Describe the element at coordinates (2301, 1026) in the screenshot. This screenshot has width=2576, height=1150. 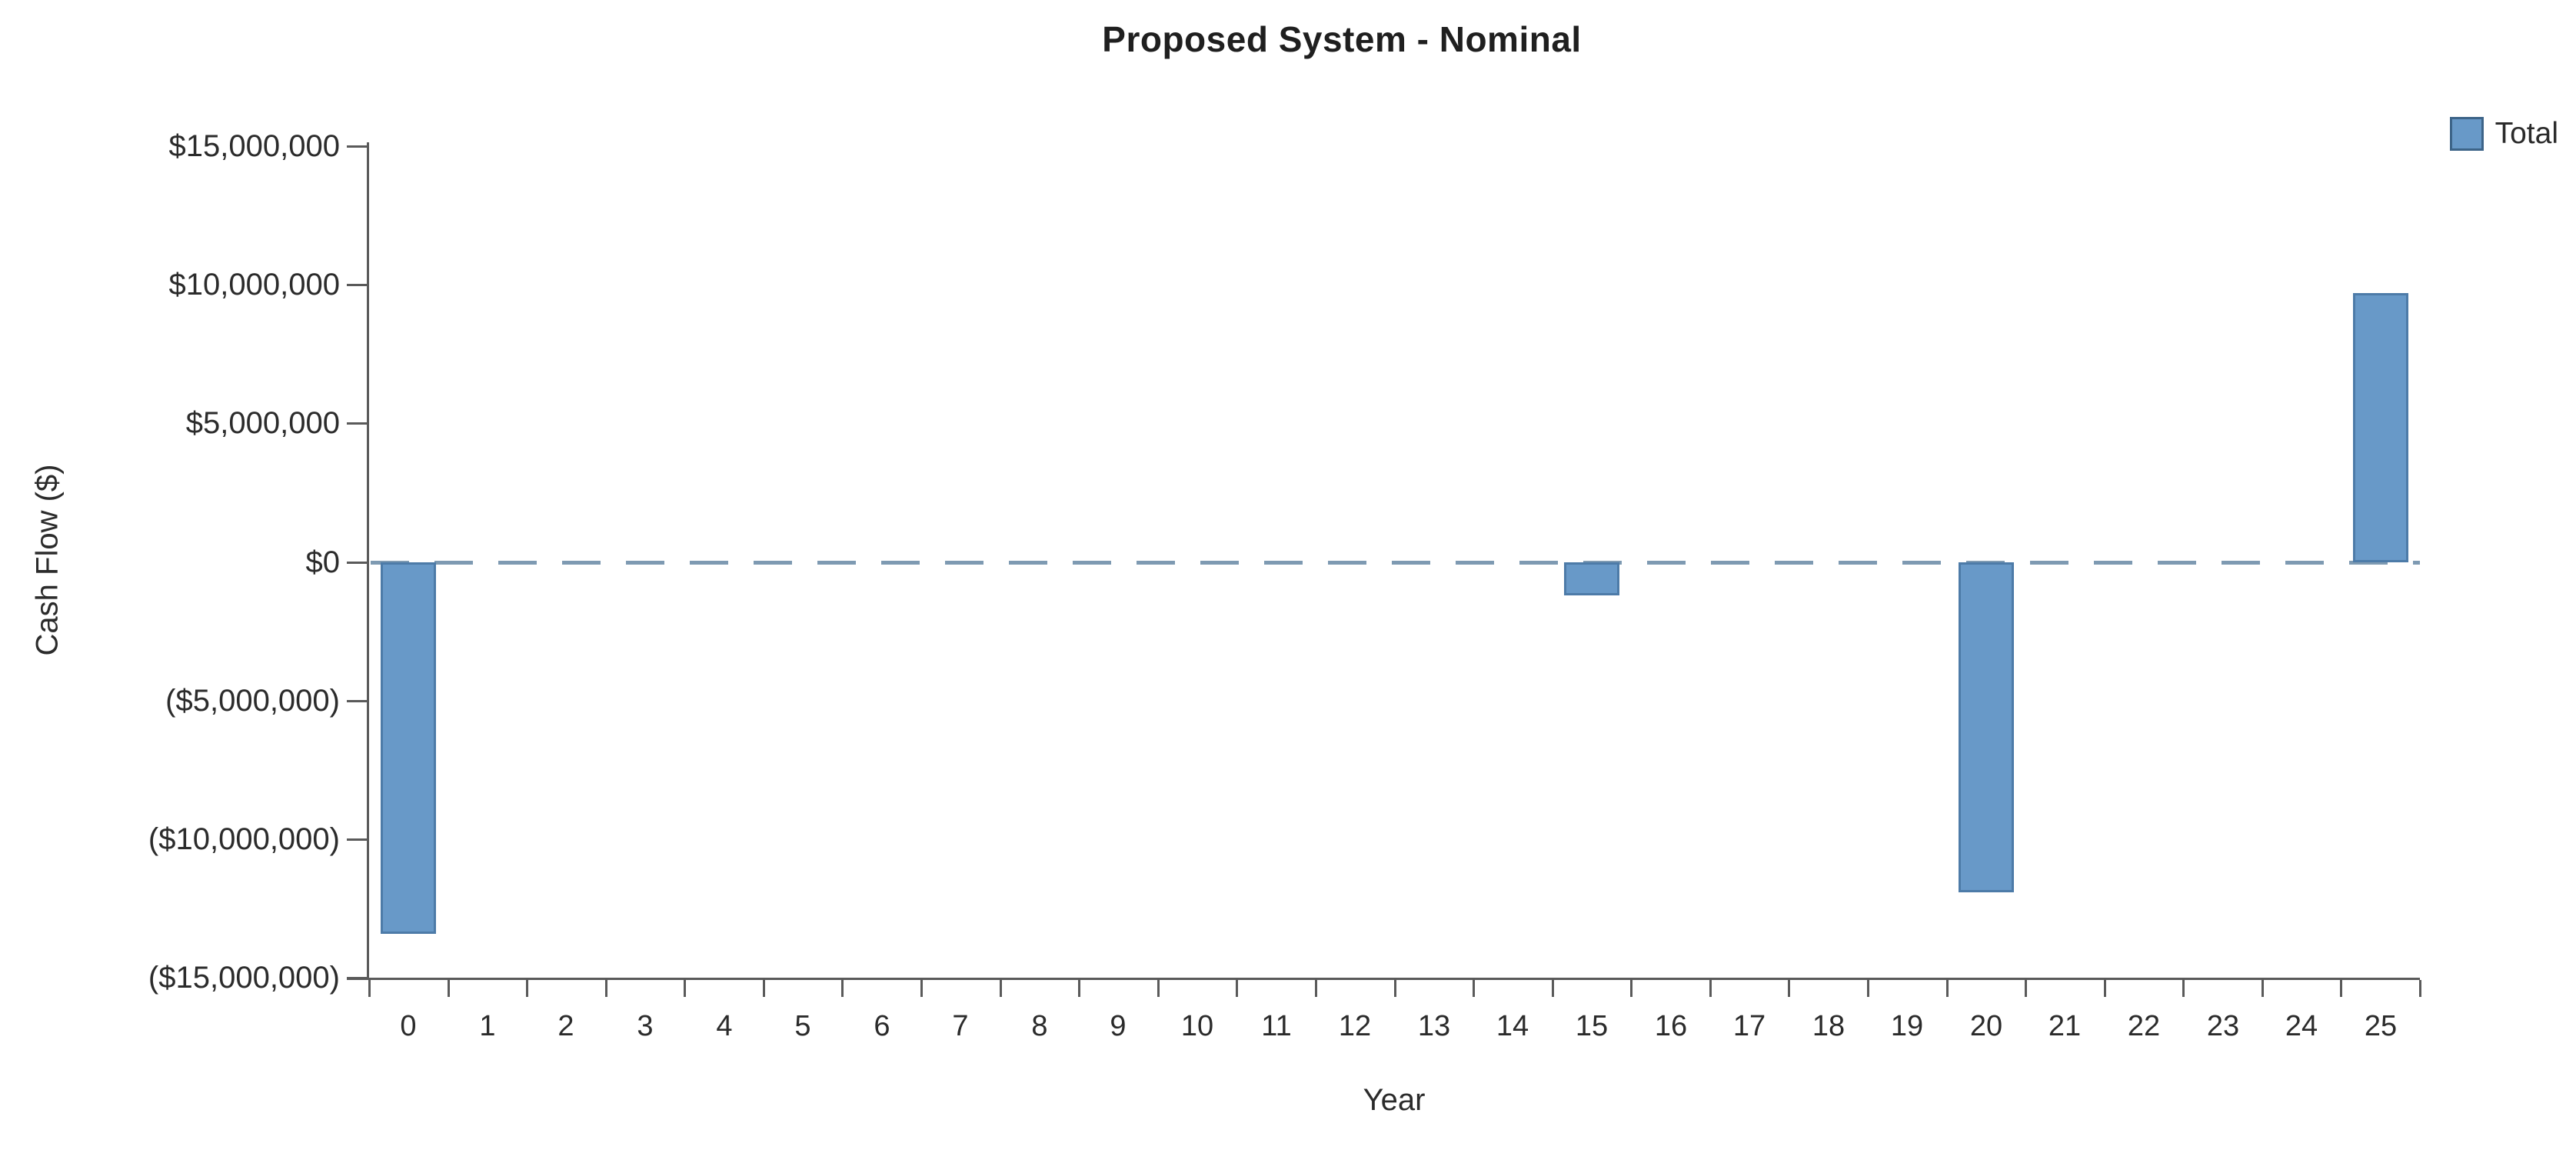
I see `x-tick-label: 24` at that location.